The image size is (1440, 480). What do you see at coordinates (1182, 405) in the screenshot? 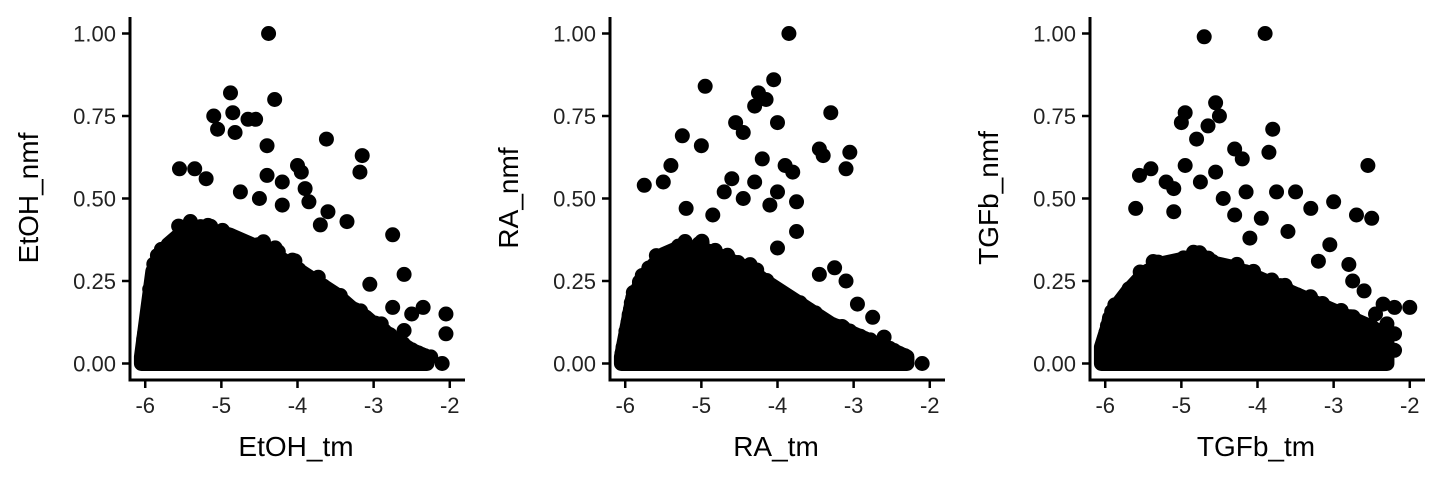
I see `panel-tgfb-xtick-label: -5` at bounding box center [1182, 405].